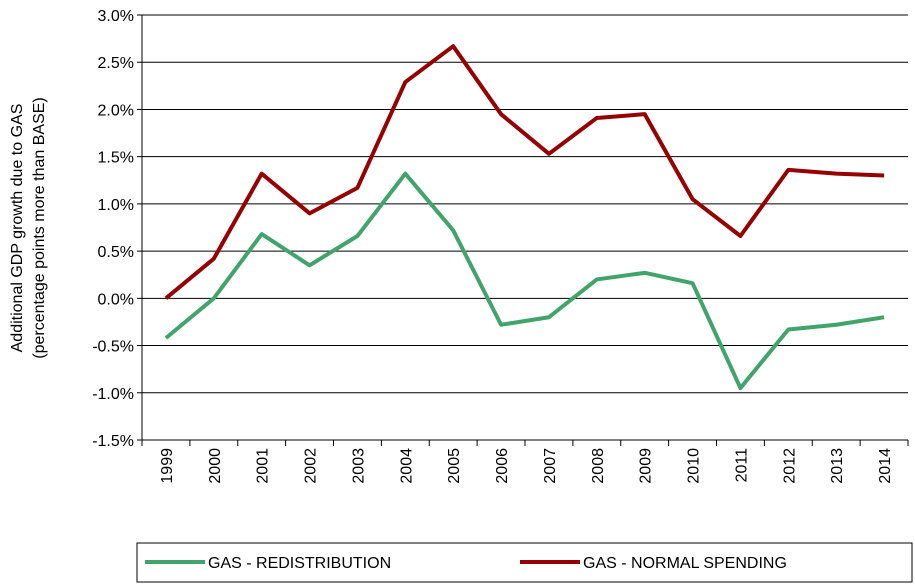 The width and height of the screenshot is (915, 585). What do you see at coordinates (550, 466) in the screenshot?
I see `x-tick-label: 2007` at bounding box center [550, 466].